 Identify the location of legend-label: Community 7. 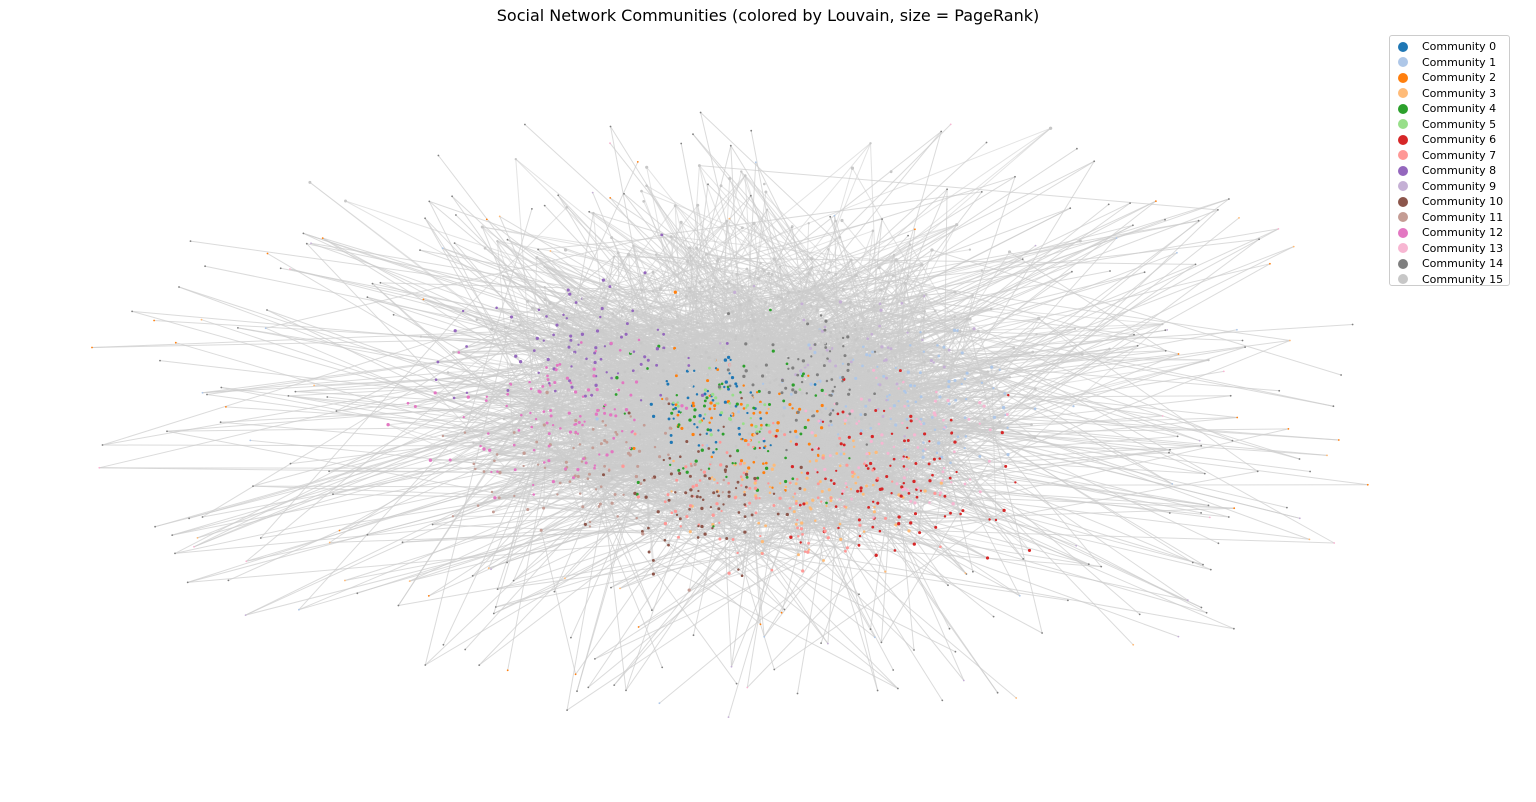
(1459, 155).